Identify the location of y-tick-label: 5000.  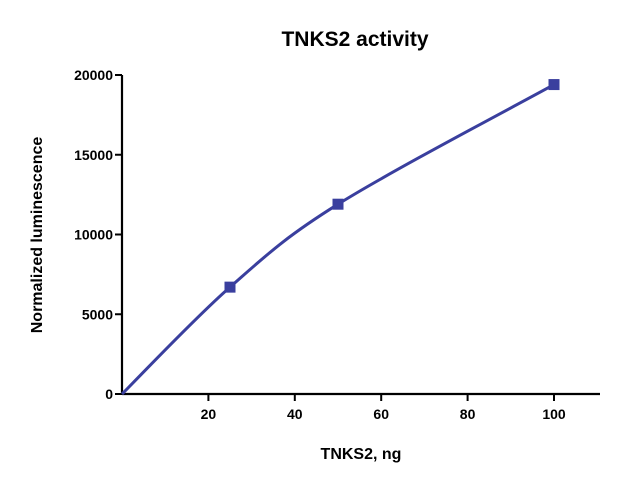
(97, 314).